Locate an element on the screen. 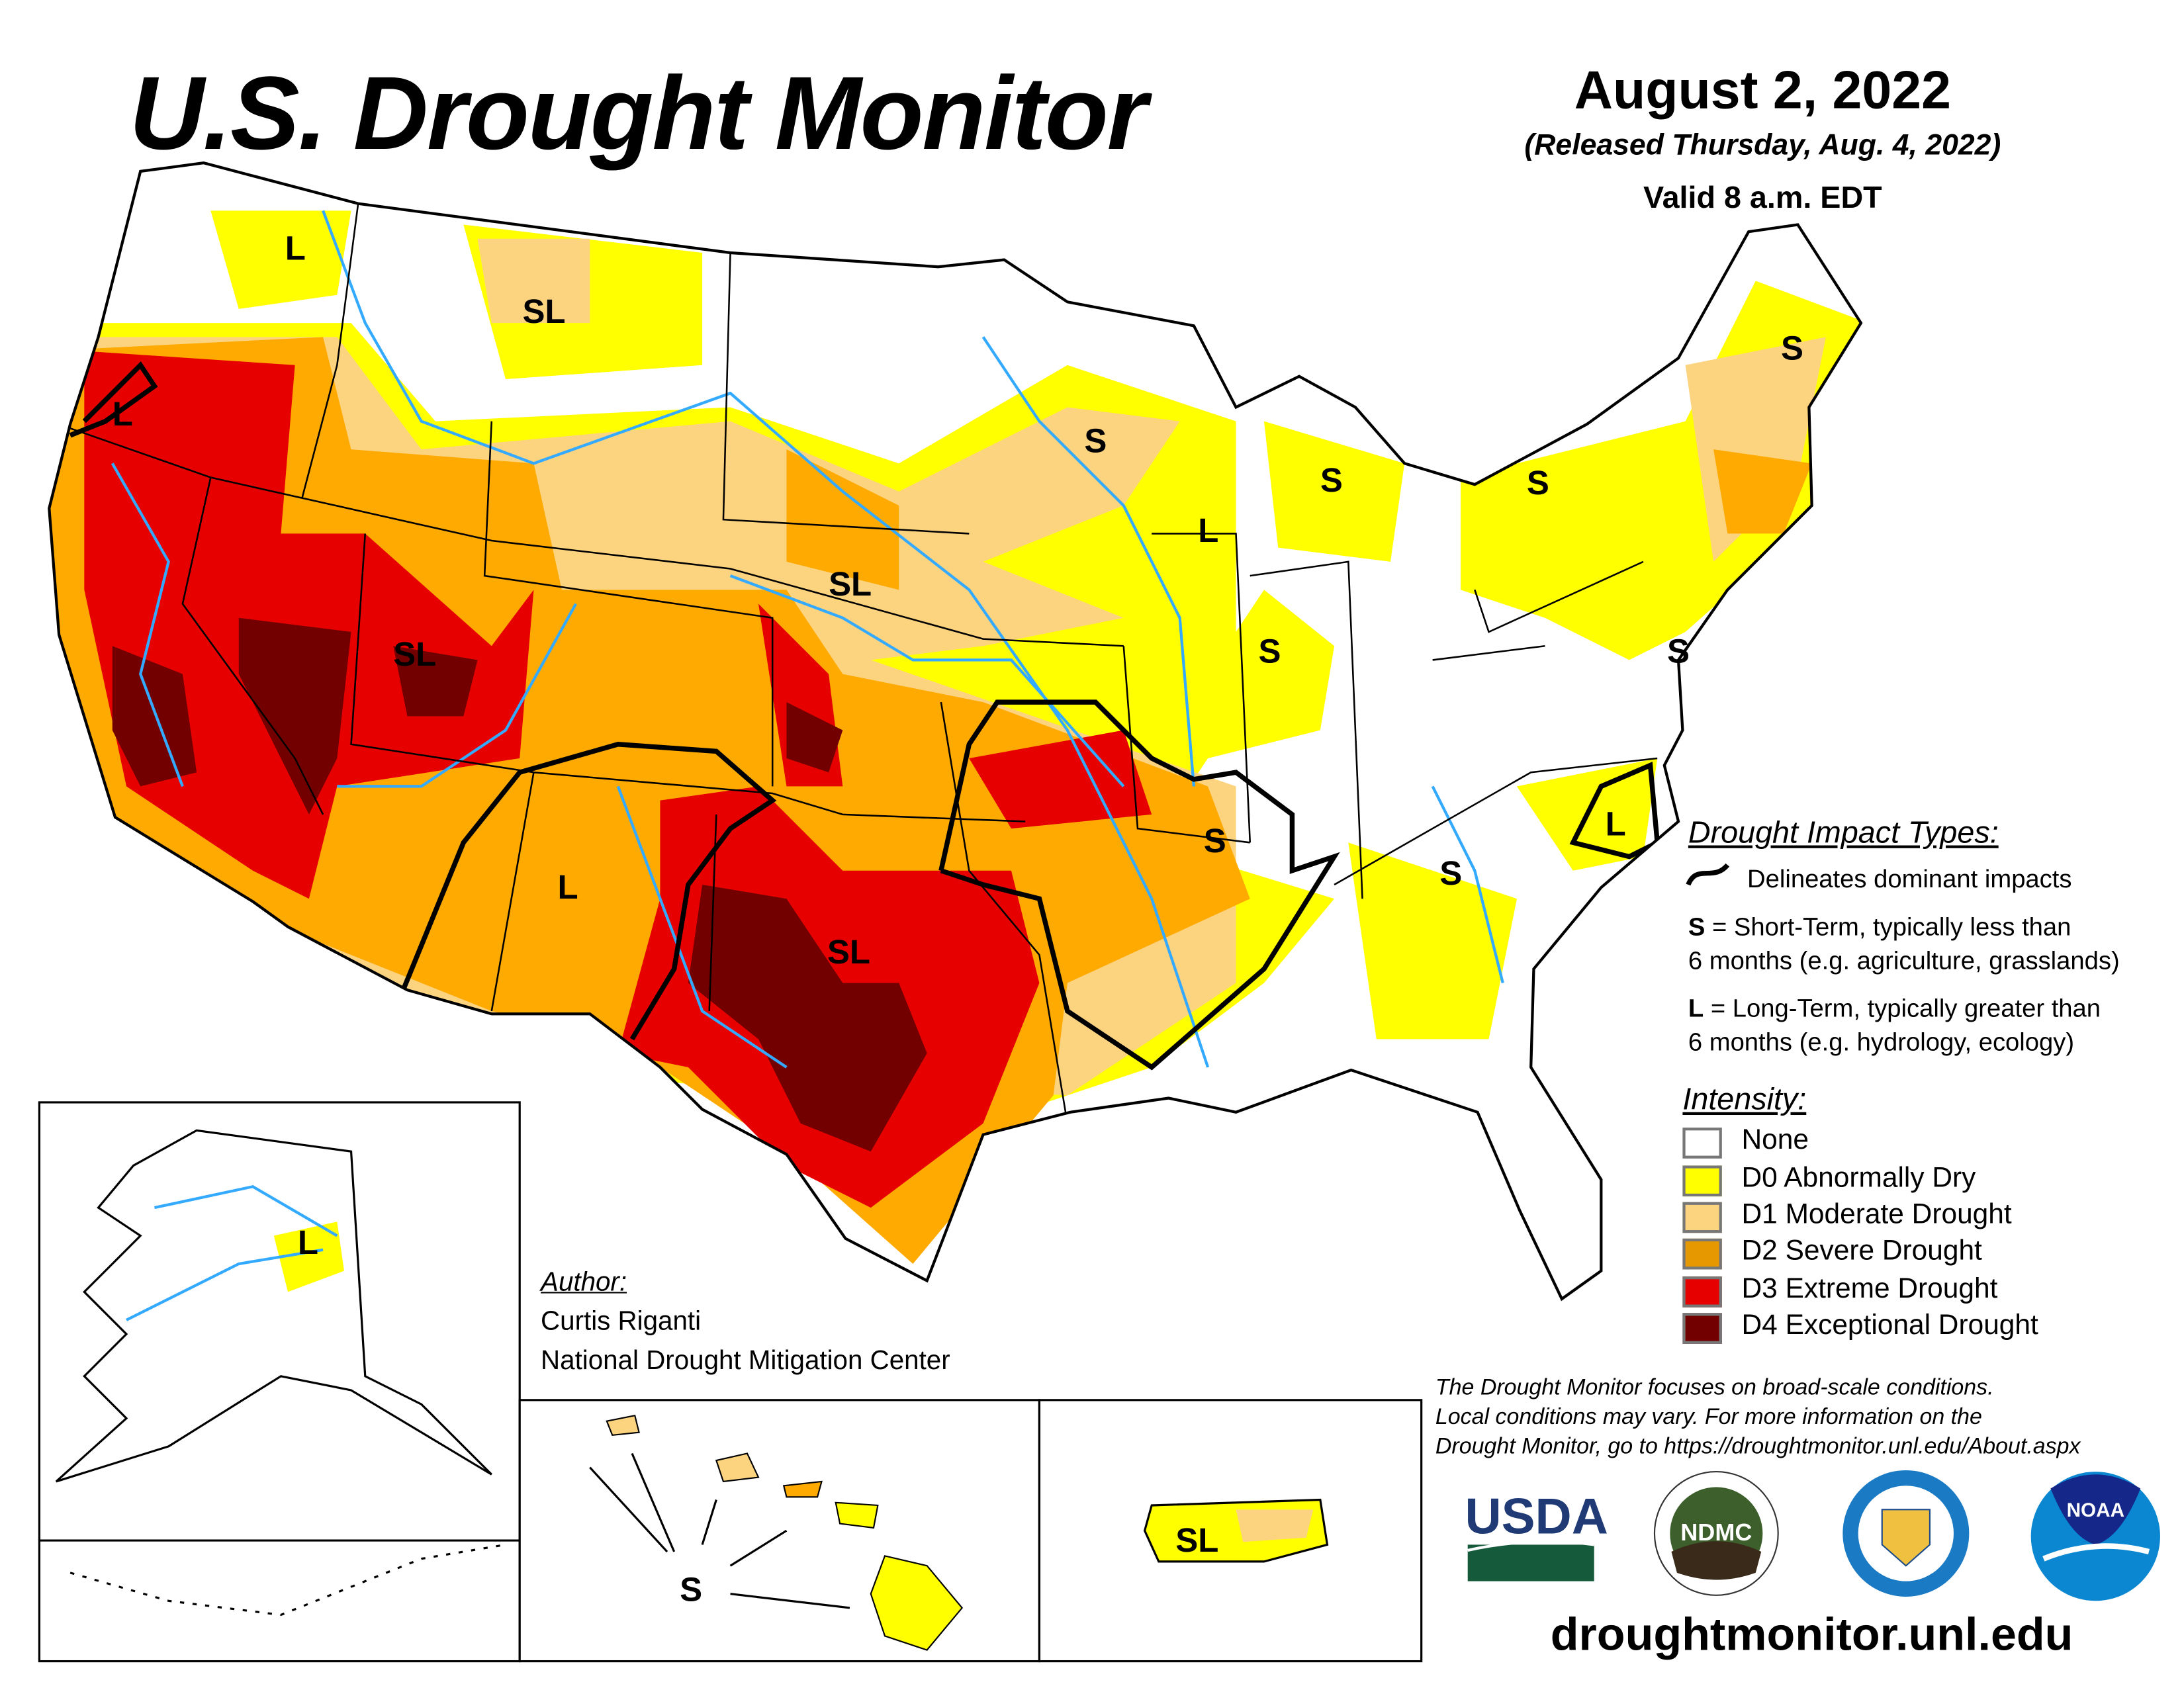 The width and height of the screenshot is (2184, 1688). valid-time: Valid 8 a.m. EDT is located at coordinates (1763, 197).